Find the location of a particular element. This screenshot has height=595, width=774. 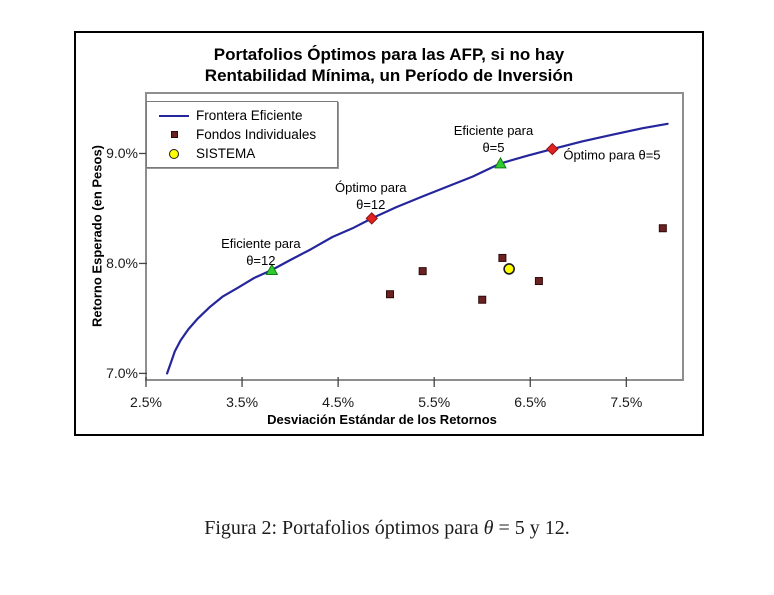

x-tick-label: 7.5% is located at coordinates (626, 402).